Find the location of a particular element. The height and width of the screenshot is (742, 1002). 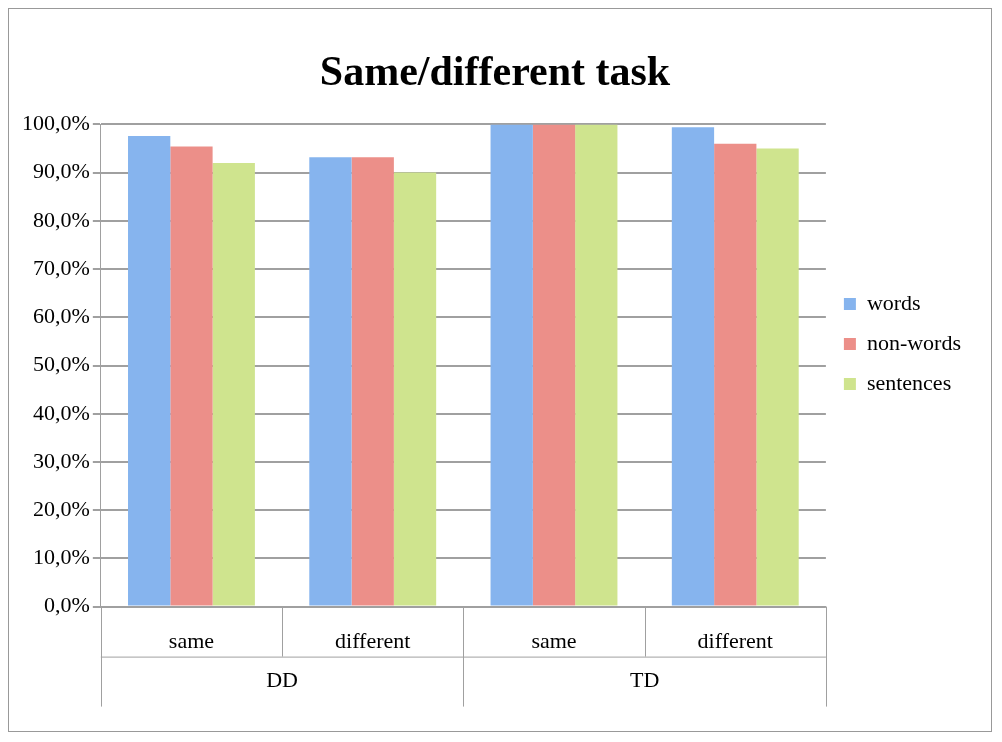

y-tick-label: 10,0% is located at coordinates (61, 557).